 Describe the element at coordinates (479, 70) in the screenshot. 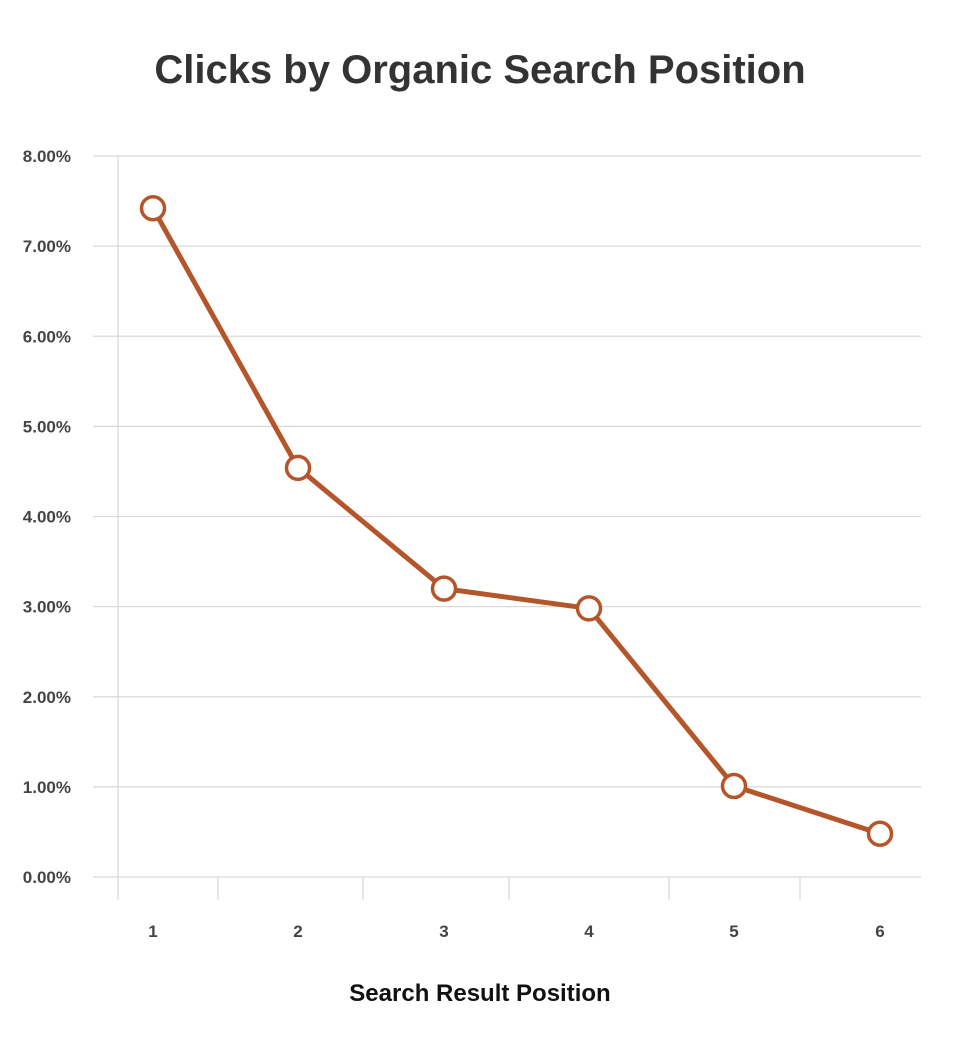

I see `chart-title: Clicks by Organic Search Position` at that location.